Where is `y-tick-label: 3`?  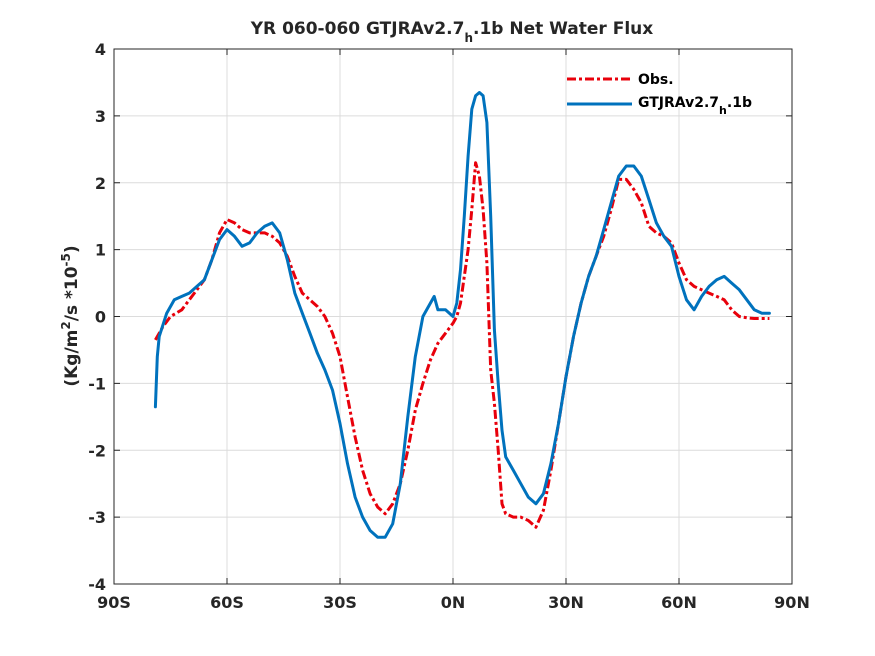
y-tick-label: 3 is located at coordinates (100, 116).